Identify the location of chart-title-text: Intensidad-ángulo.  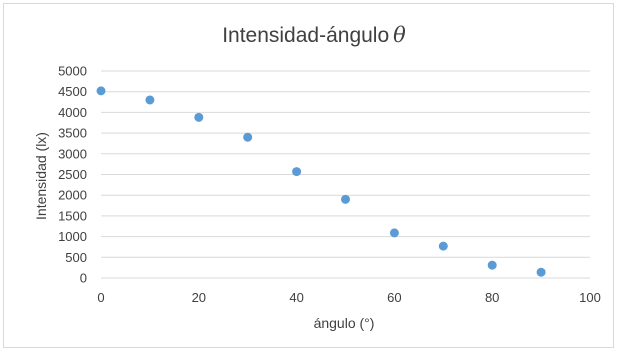
(305, 35).